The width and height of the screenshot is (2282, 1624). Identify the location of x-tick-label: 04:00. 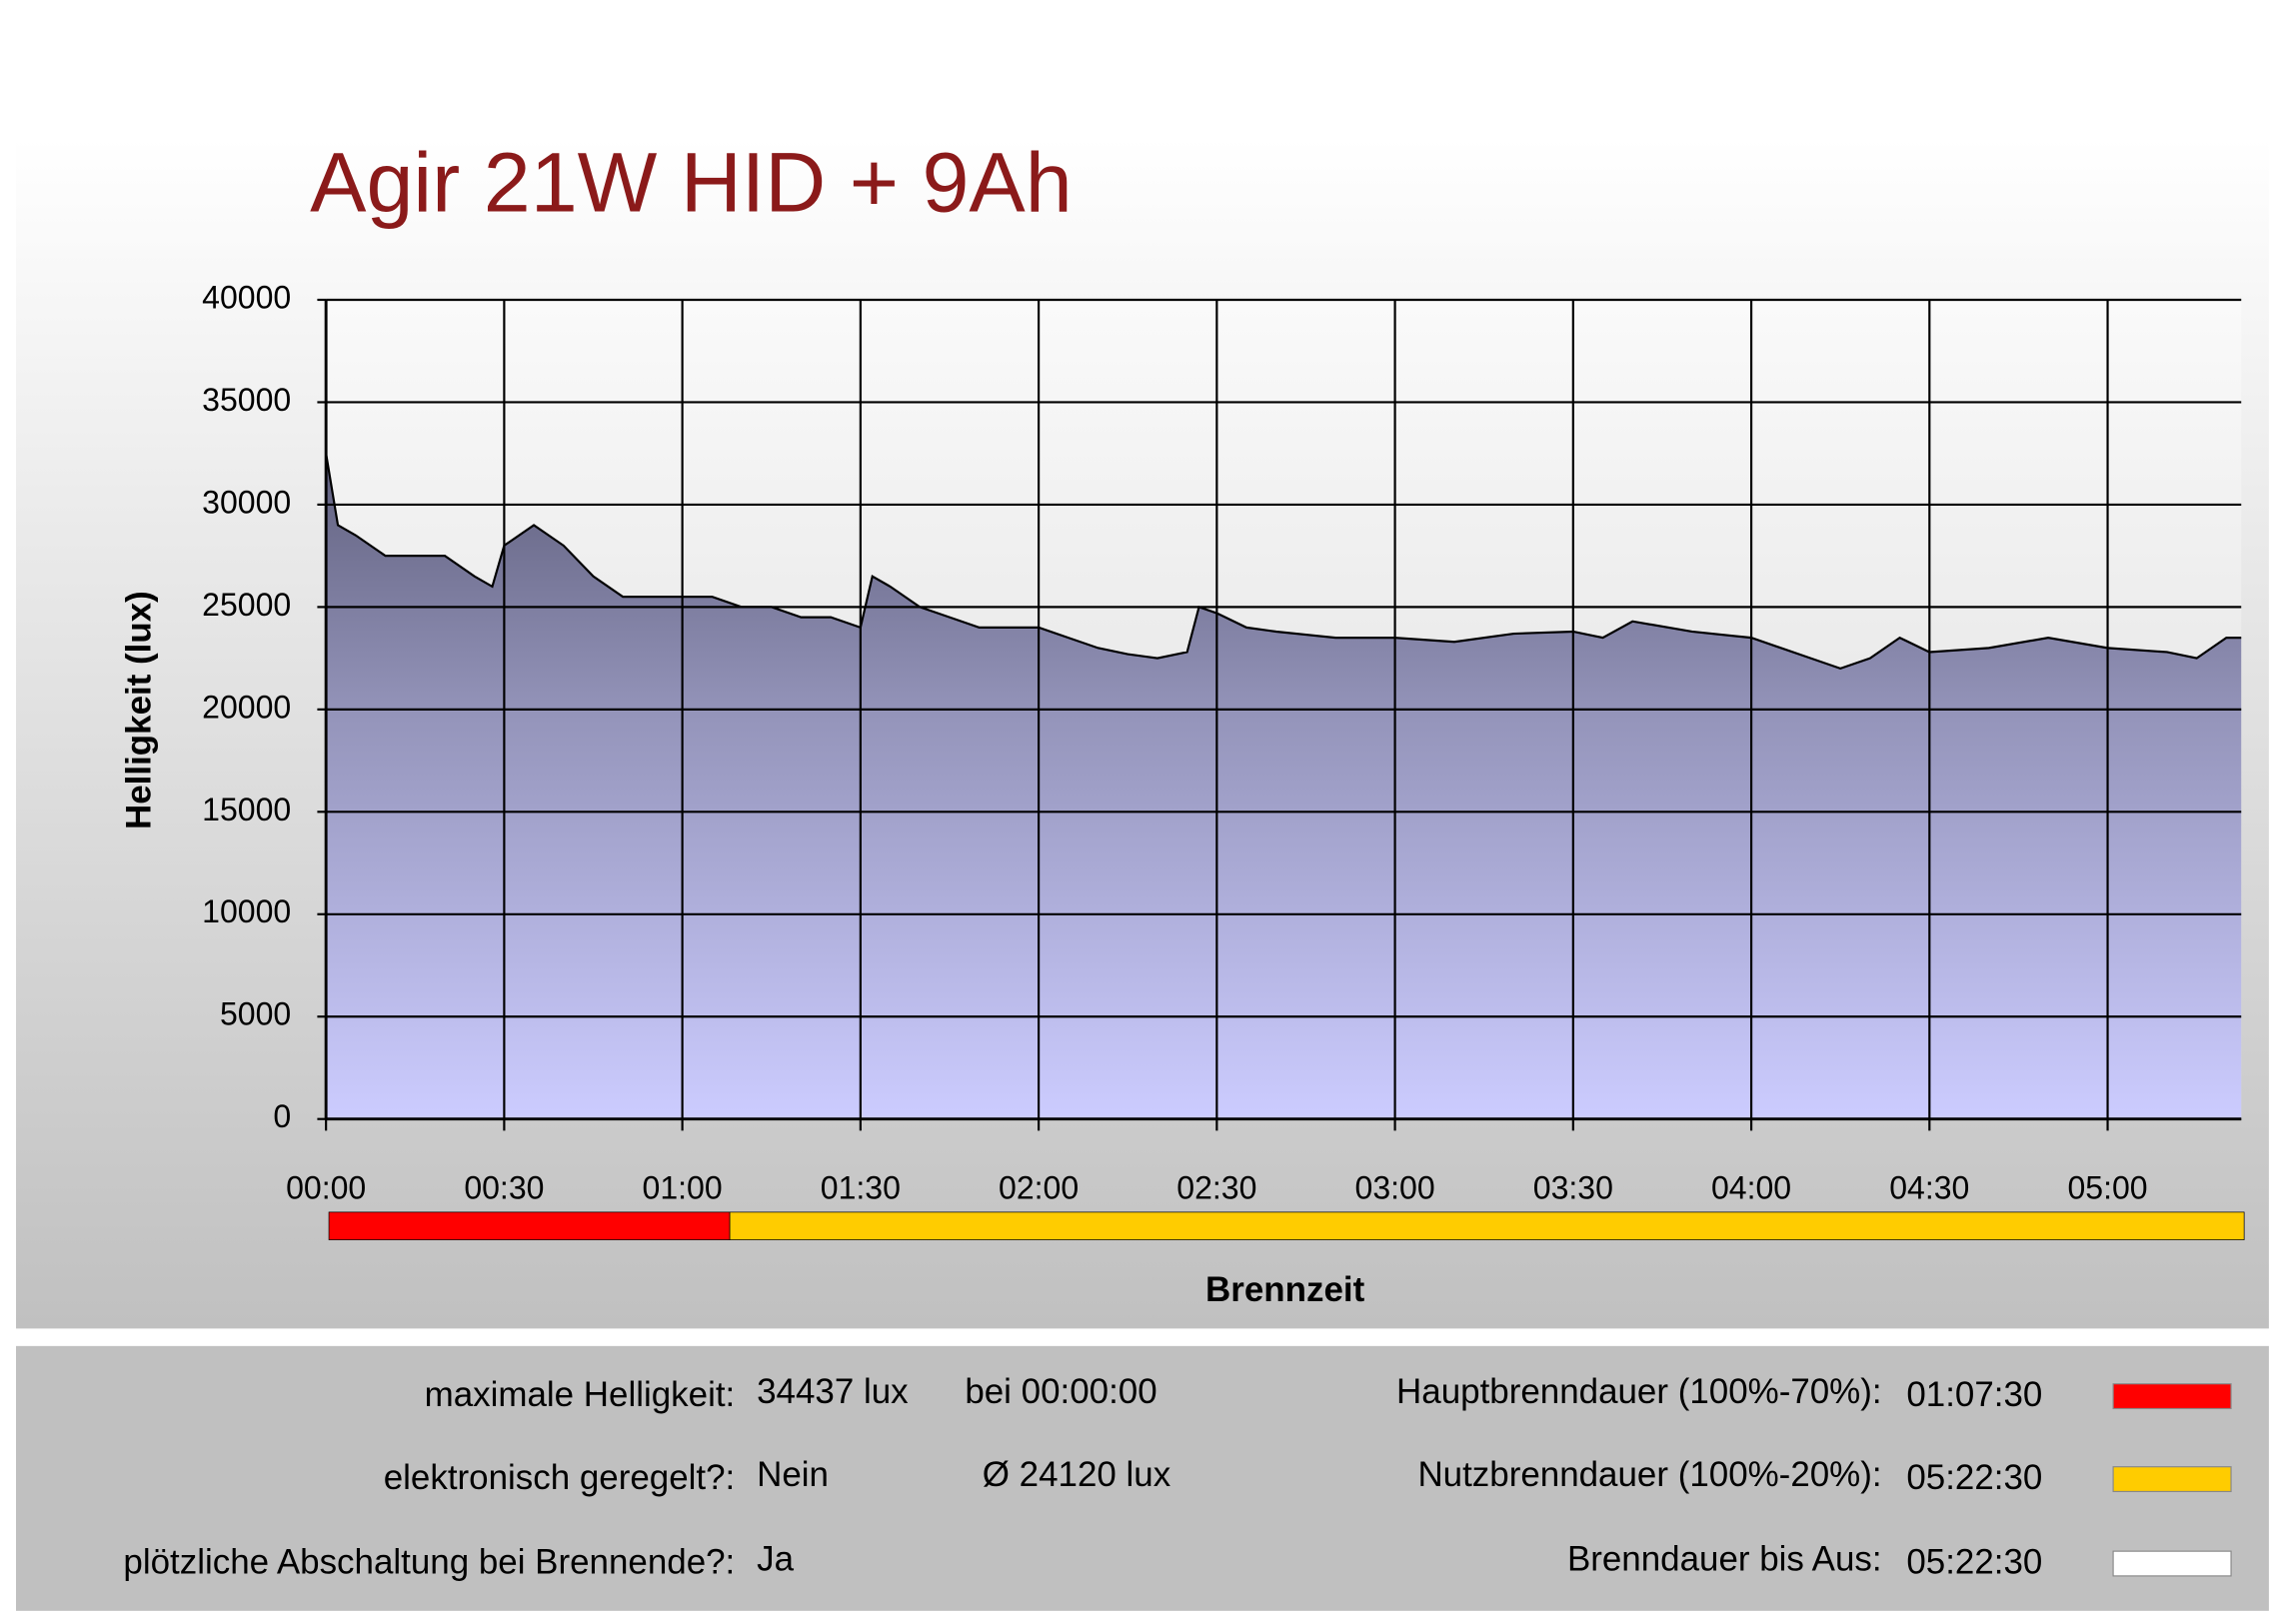
(1751, 1188).